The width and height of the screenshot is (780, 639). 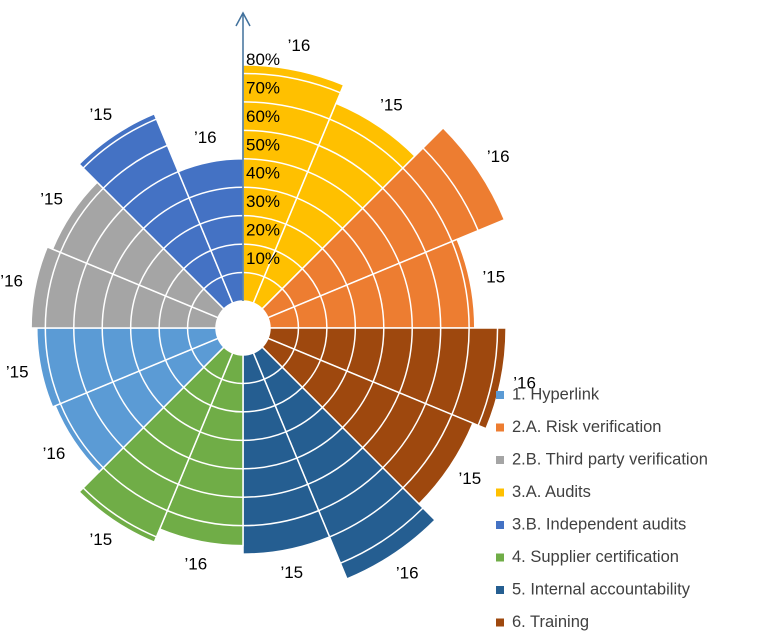 What do you see at coordinates (595, 557) in the screenshot?
I see `legend-label: 4. Supplier certification` at bounding box center [595, 557].